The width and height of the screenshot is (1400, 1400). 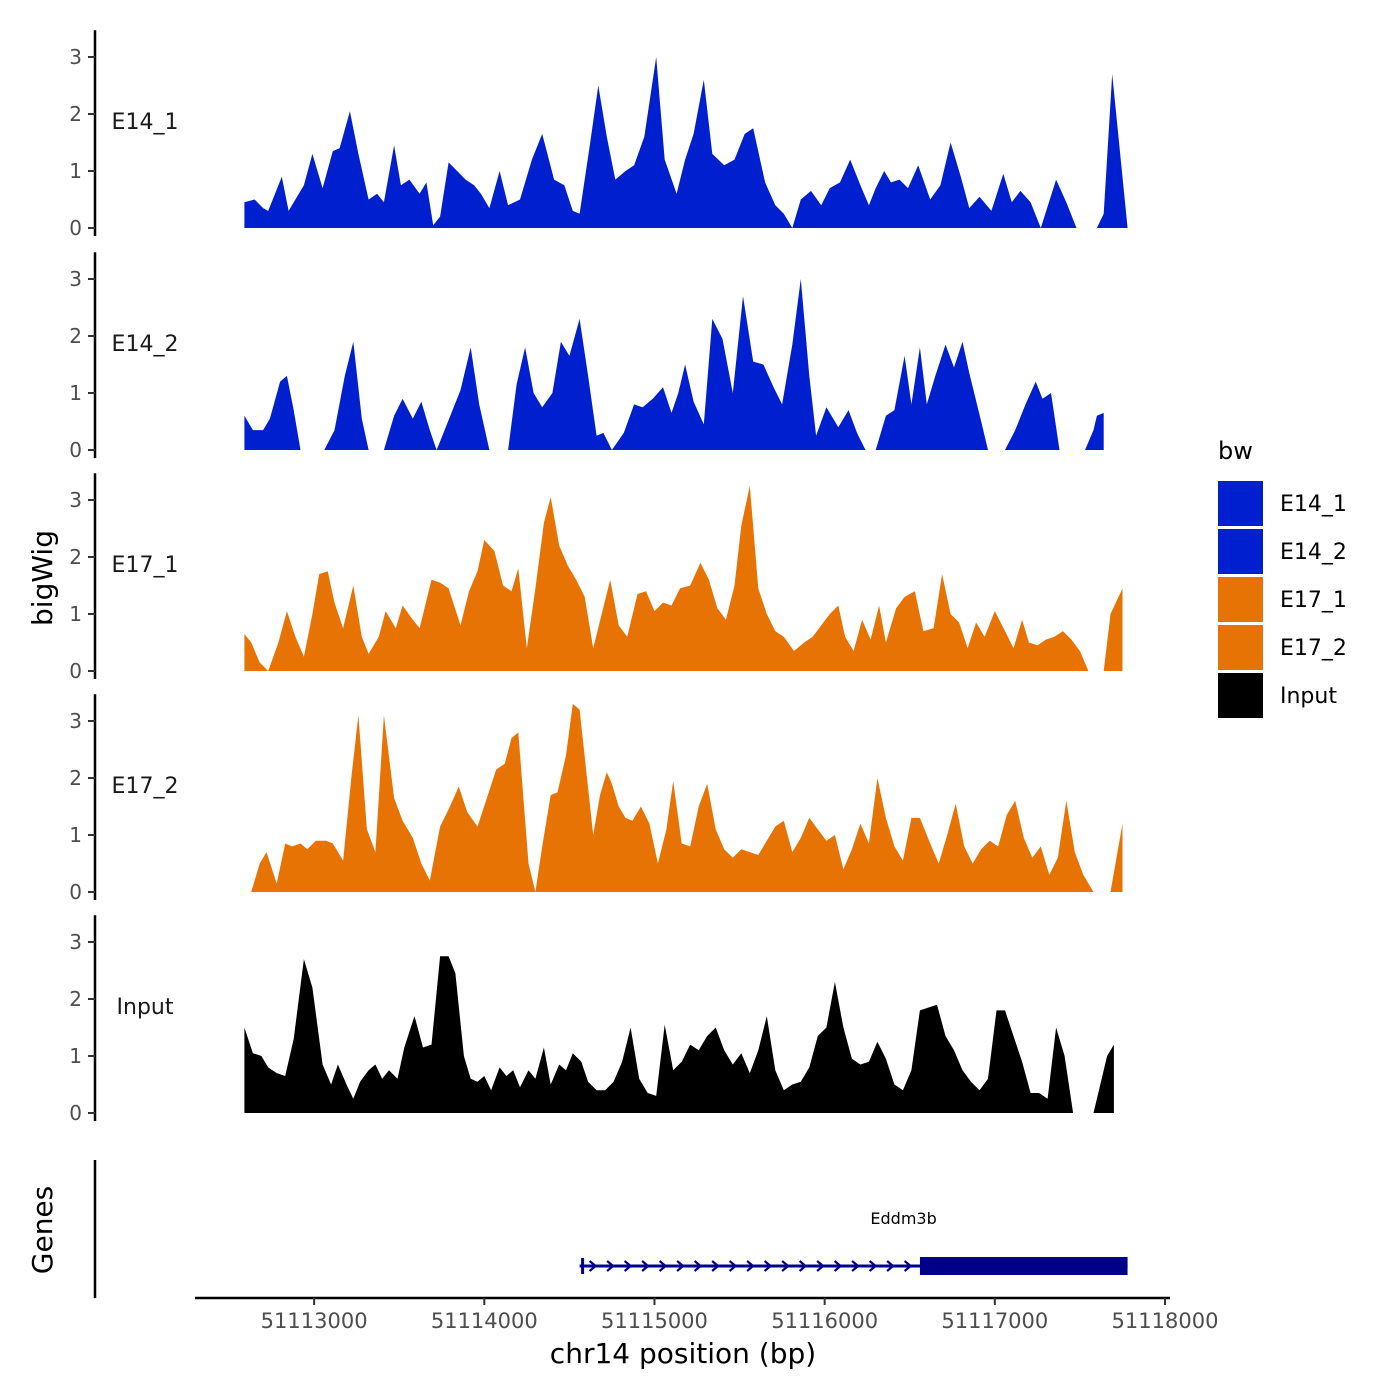 What do you see at coordinates (1313, 648) in the screenshot?
I see `legend-entry-label: E17_2` at bounding box center [1313, 648].